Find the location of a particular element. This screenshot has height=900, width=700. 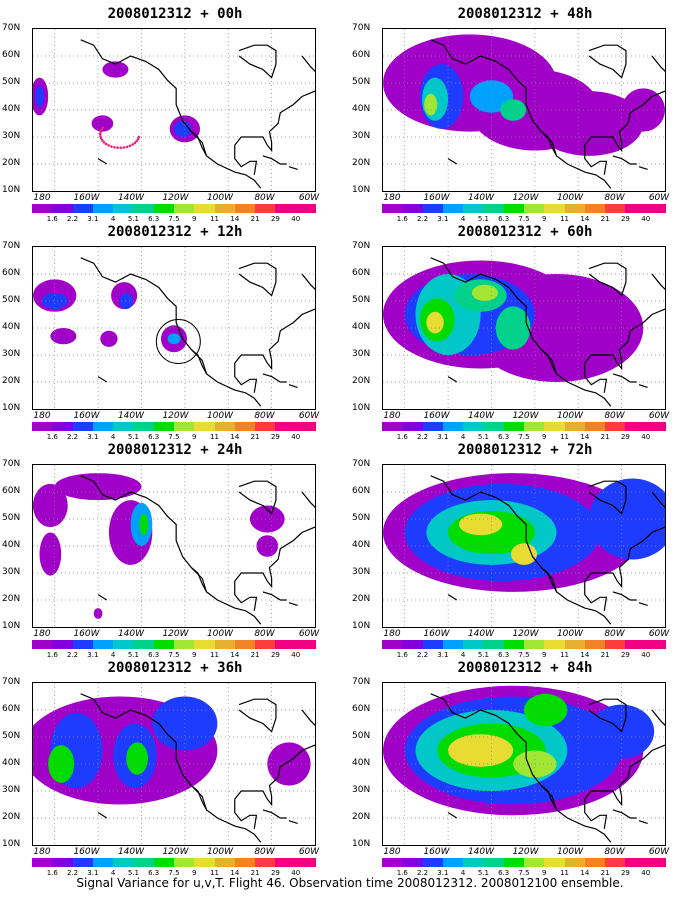

lat-tick-label: 60N is located at coordinates (11, 55).